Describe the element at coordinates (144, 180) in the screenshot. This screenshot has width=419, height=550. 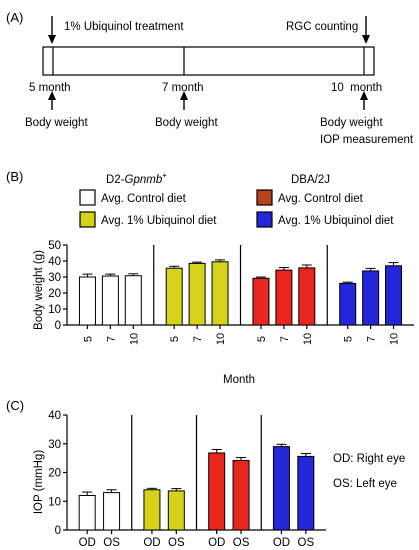
I see `legend-group1-gene: Gpnmb` at that location.